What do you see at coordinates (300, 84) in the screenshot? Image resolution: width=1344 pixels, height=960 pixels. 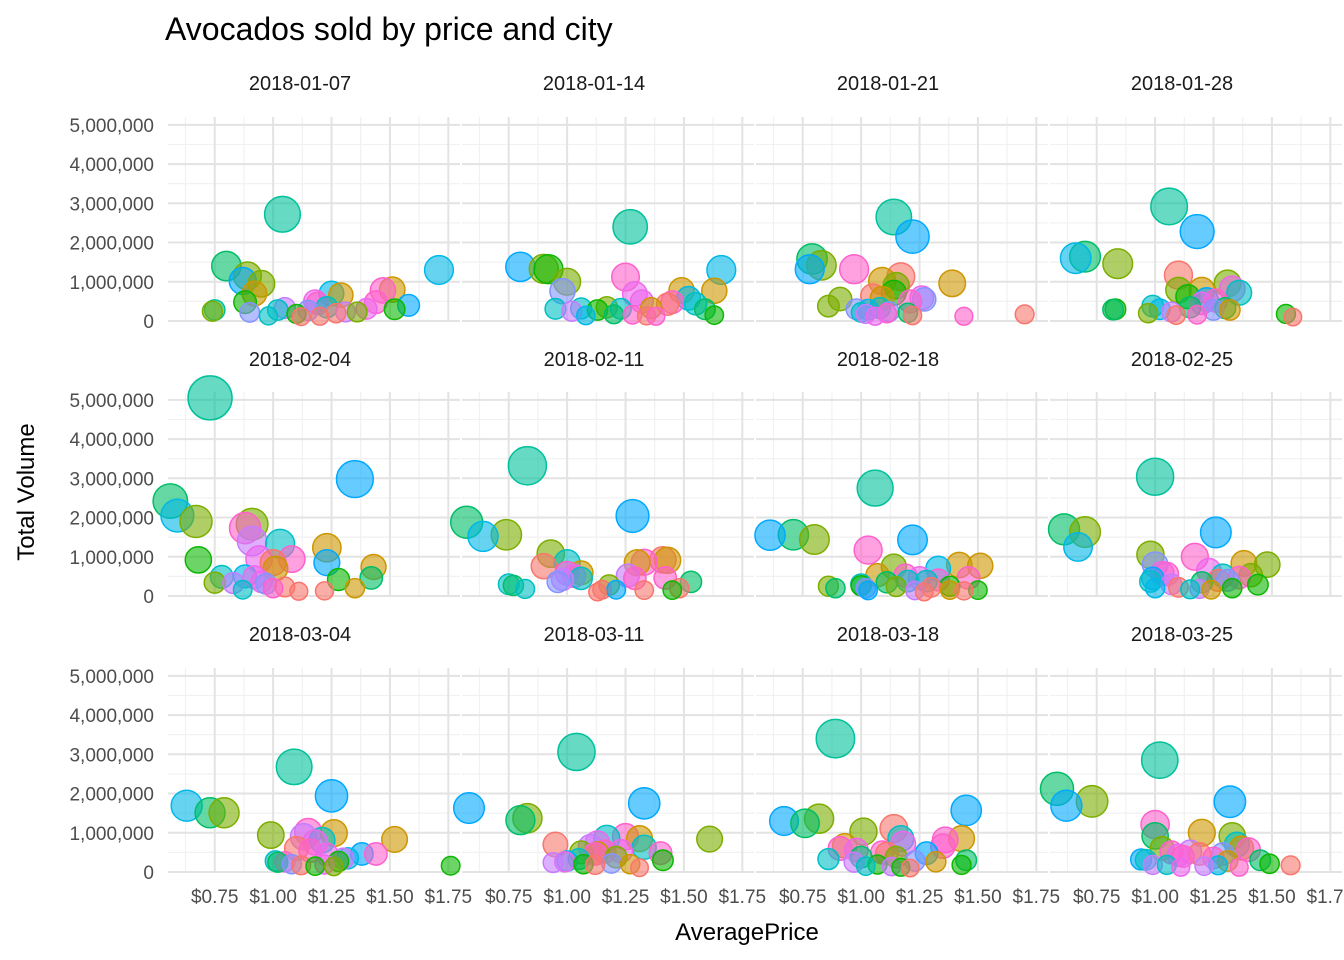 I see `facet-label: 2018-01-07` at bounding box center [300, 84].